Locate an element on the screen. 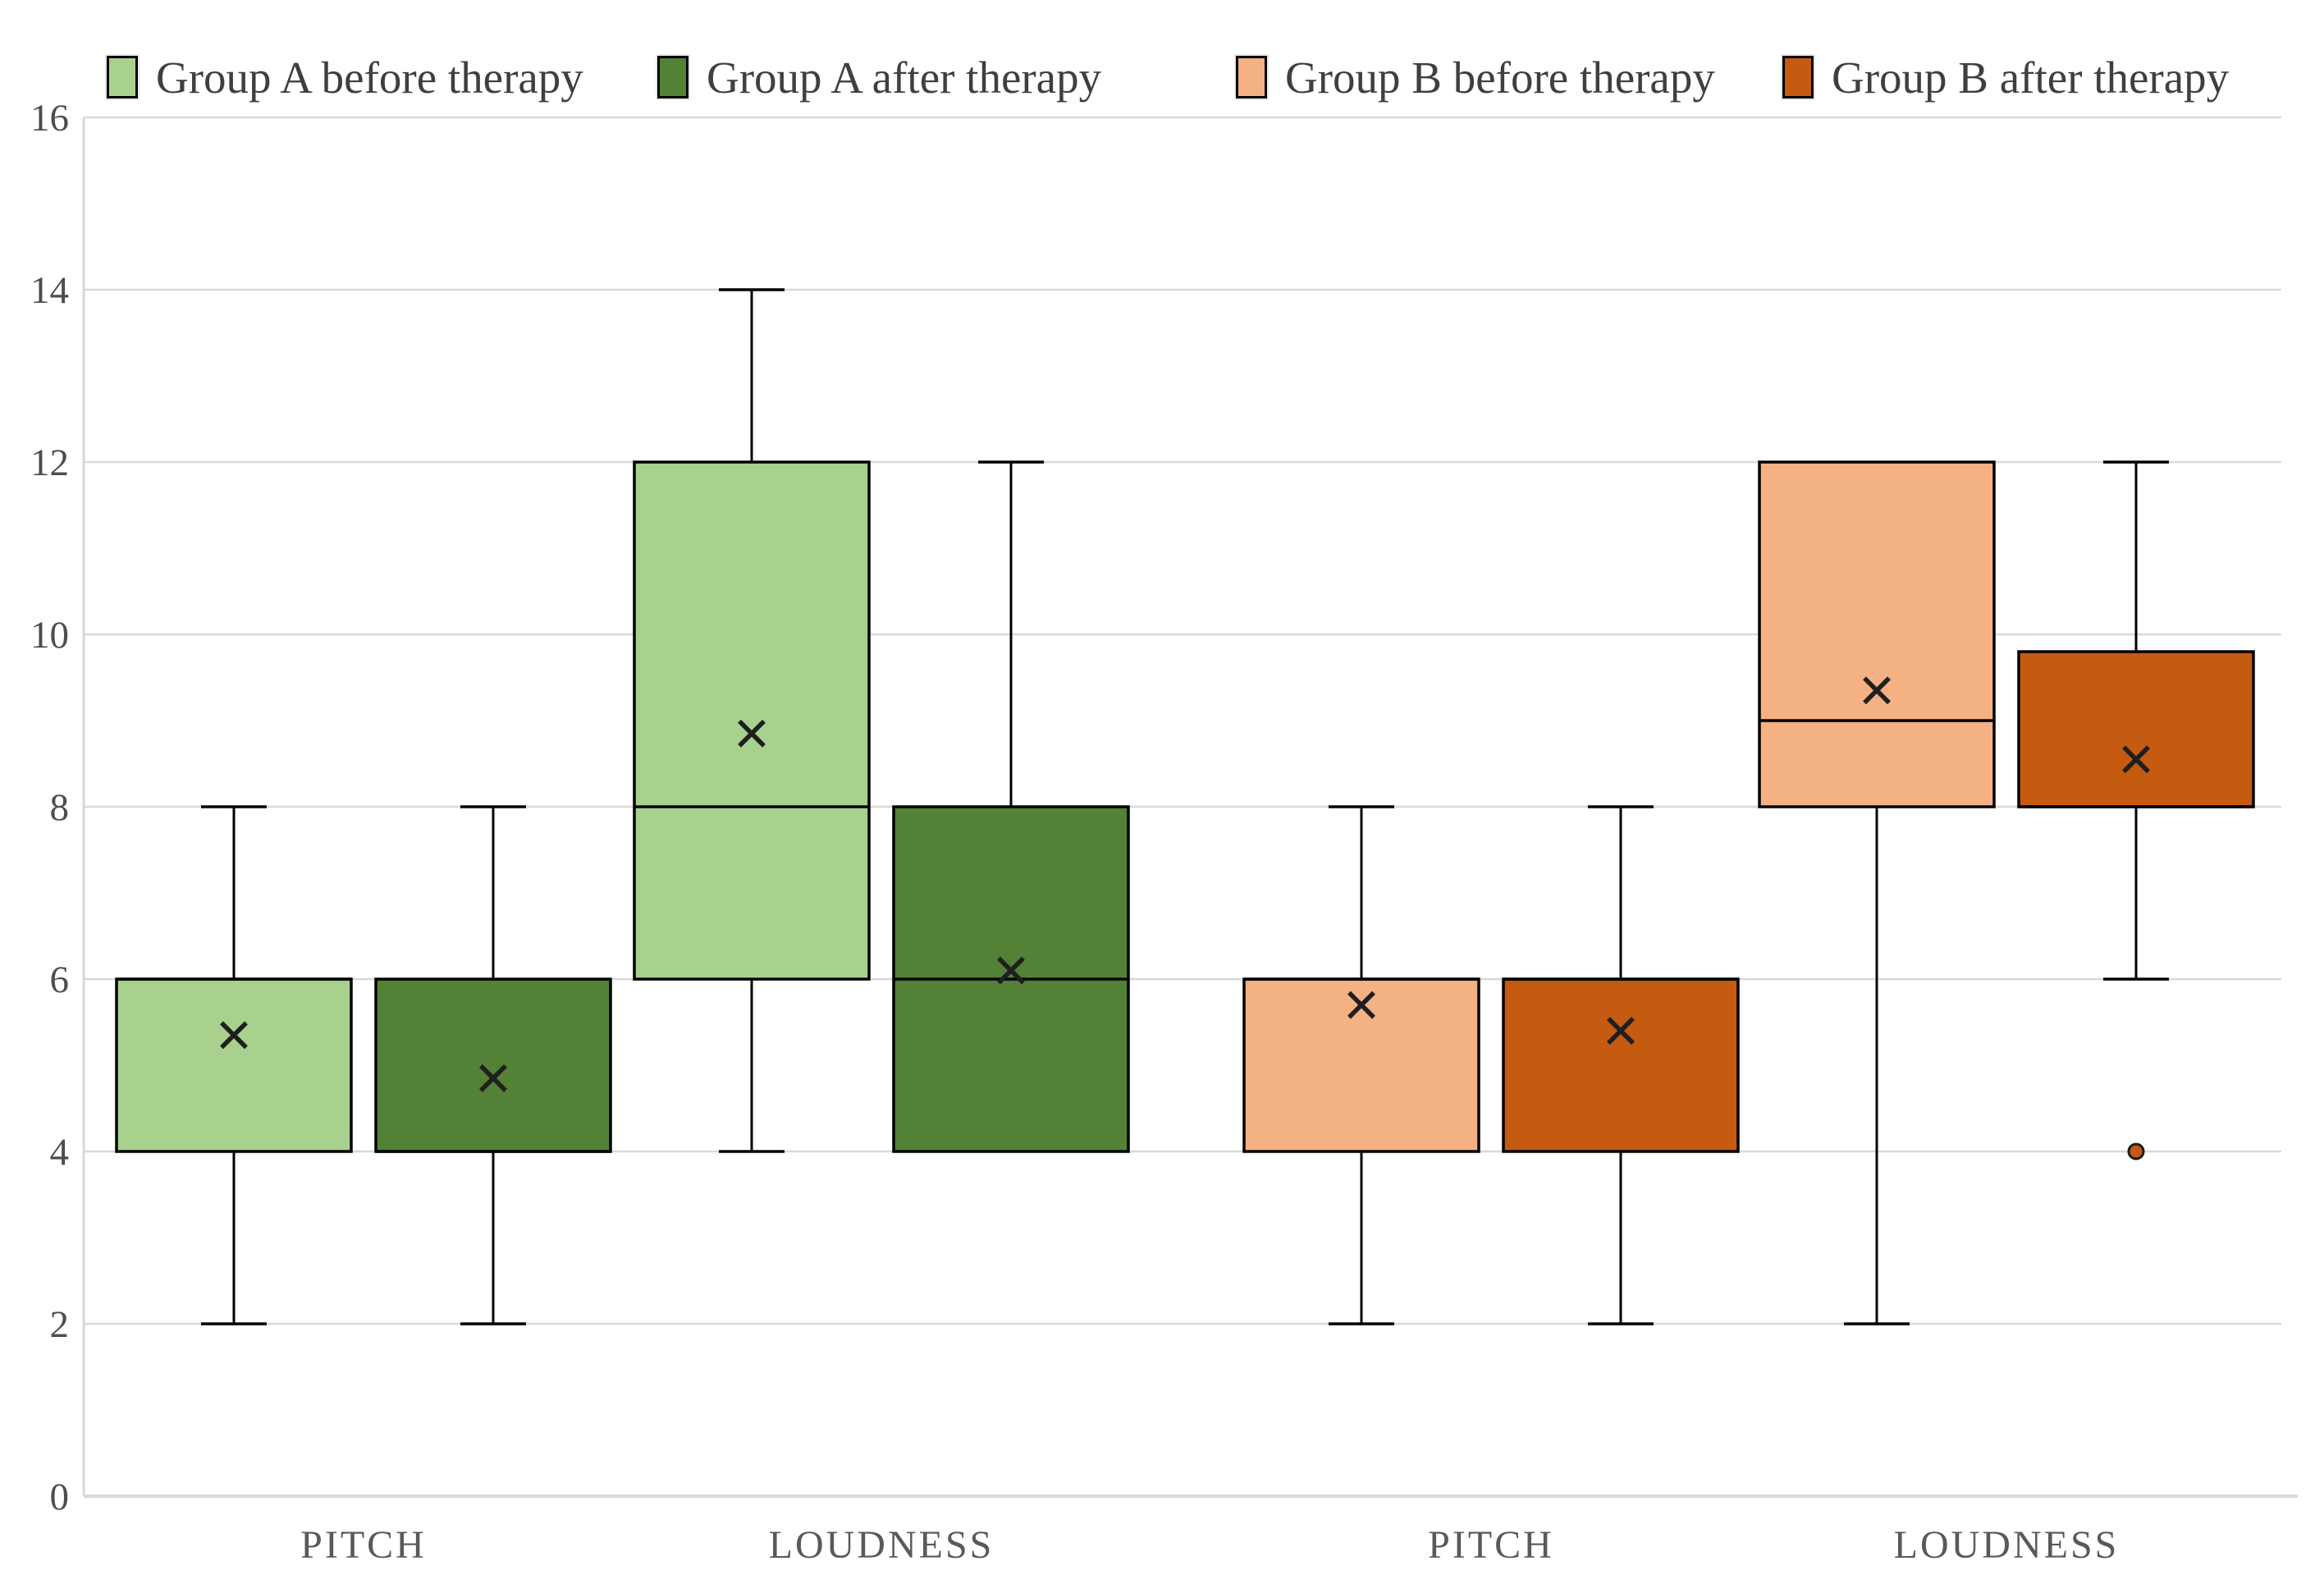 This screenshot has height=1584, width=2324. legend-label-group-b-after: Group B after therapy is located at coordinates (2031, 77).